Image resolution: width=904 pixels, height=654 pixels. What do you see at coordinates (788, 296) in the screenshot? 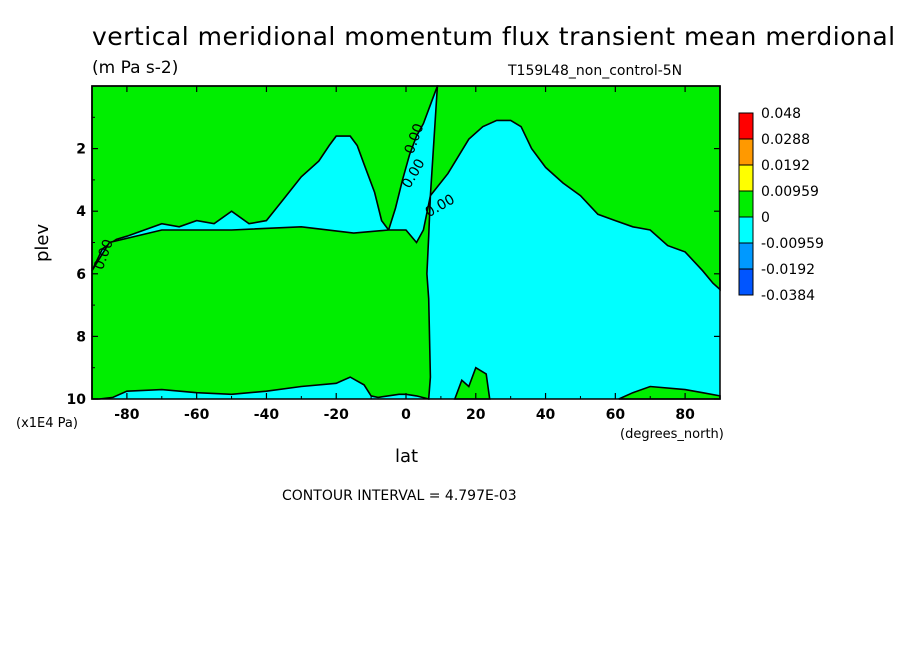
I see `colorbar-label: -0.0384` at bounding box center [788, 296].